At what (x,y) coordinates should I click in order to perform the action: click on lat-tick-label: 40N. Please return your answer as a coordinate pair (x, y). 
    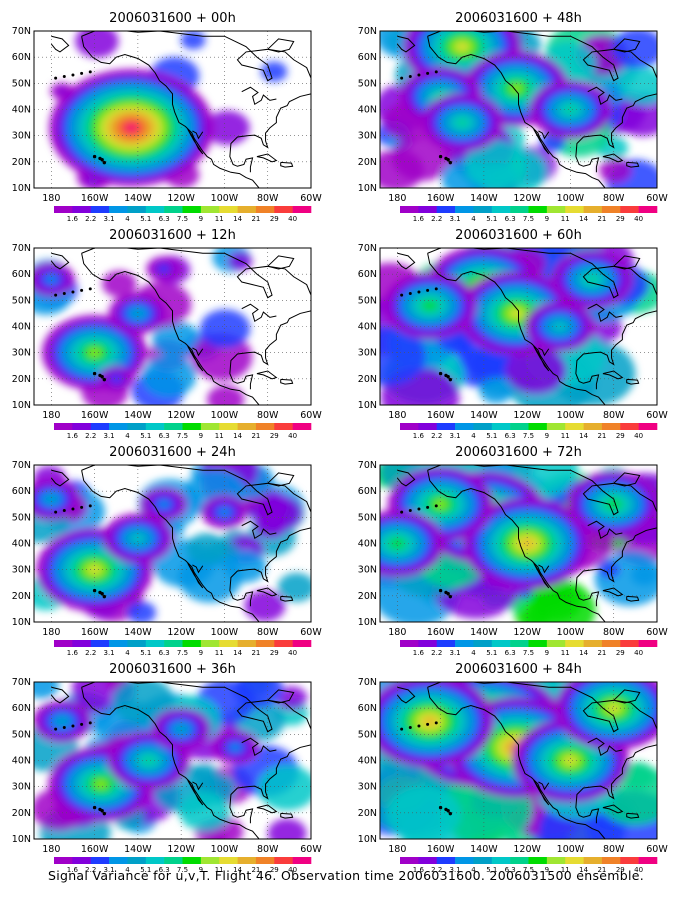
    Looking at the image, I should click on (367, 761).